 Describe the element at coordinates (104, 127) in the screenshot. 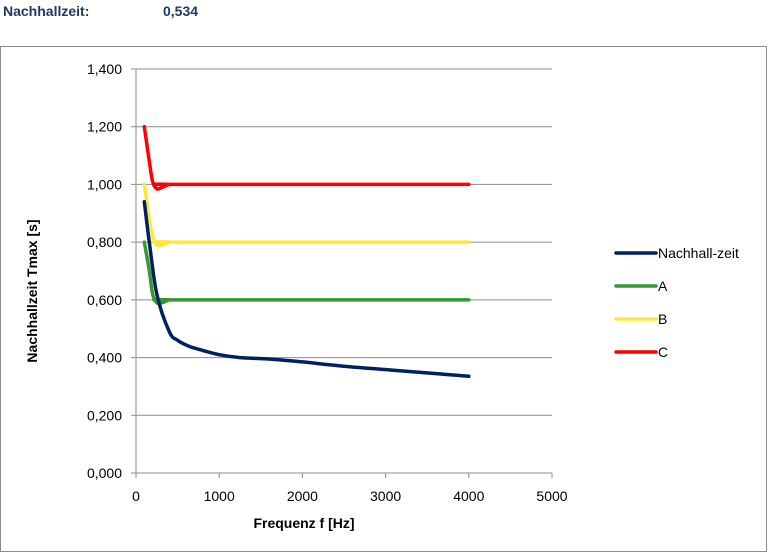

I see `y-tick-label-6: 1,200` at that location.